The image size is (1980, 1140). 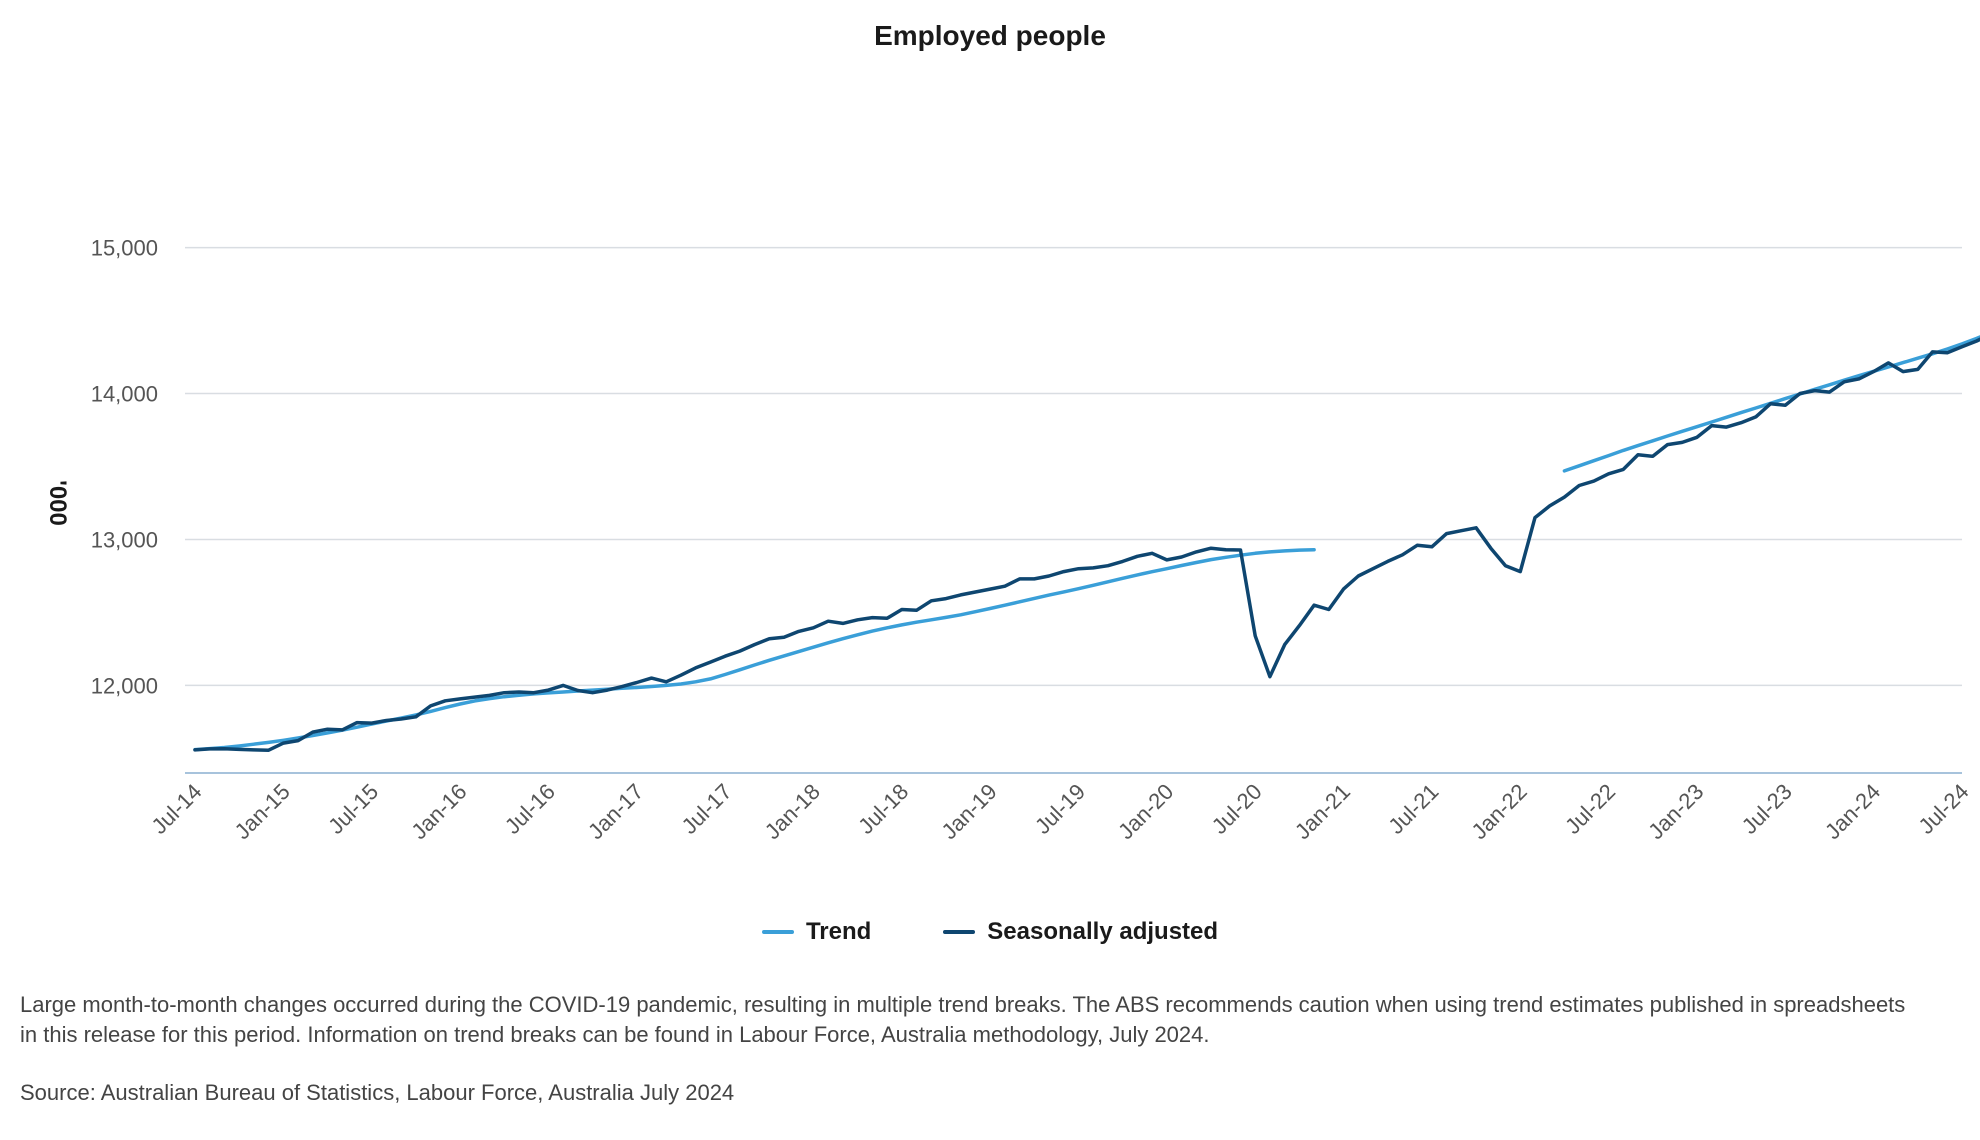 What do you see at coordinates (777, 932) in the screenshot?
I see `legend-swatch-trend` at bounding box center [777, 932].